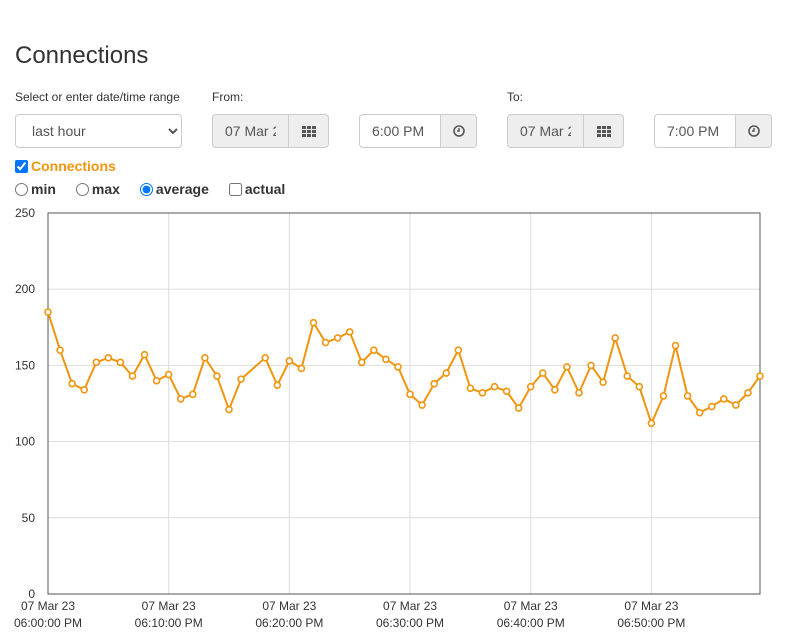 This screenshot has width=787, height=634. I want to click on mode-max-option: max, so click(97, 189).